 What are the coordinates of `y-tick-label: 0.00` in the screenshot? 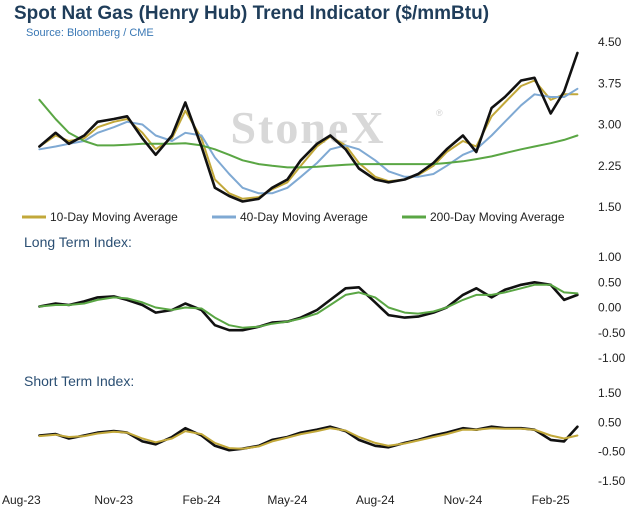 It's located at (610, 308).